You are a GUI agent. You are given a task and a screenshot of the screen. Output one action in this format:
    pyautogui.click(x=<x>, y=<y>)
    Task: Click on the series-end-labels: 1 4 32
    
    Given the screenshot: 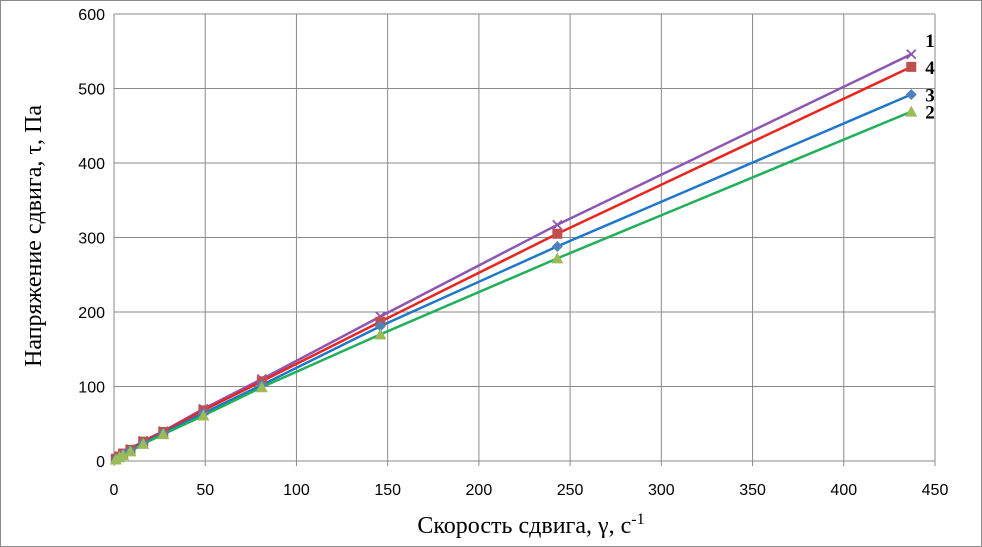 What is the action you would take?
    pyautogui.click(x=930, y=77)
    